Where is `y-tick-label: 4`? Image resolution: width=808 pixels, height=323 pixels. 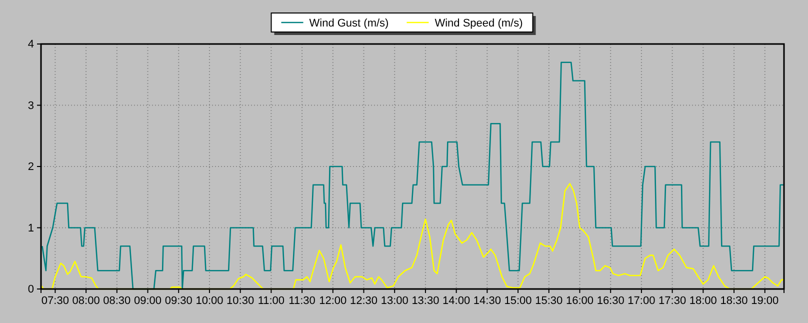
y-tick-label: 4 is located at coordinates (31, 44).